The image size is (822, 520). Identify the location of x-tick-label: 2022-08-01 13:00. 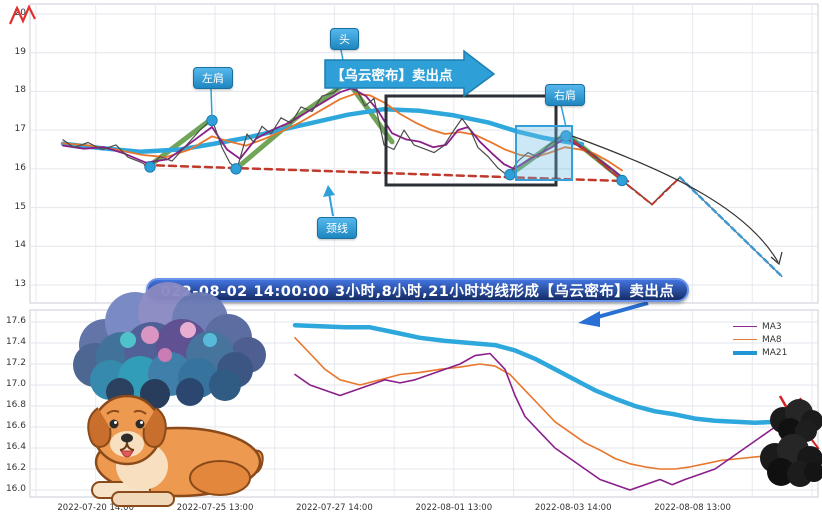
(454, 508).